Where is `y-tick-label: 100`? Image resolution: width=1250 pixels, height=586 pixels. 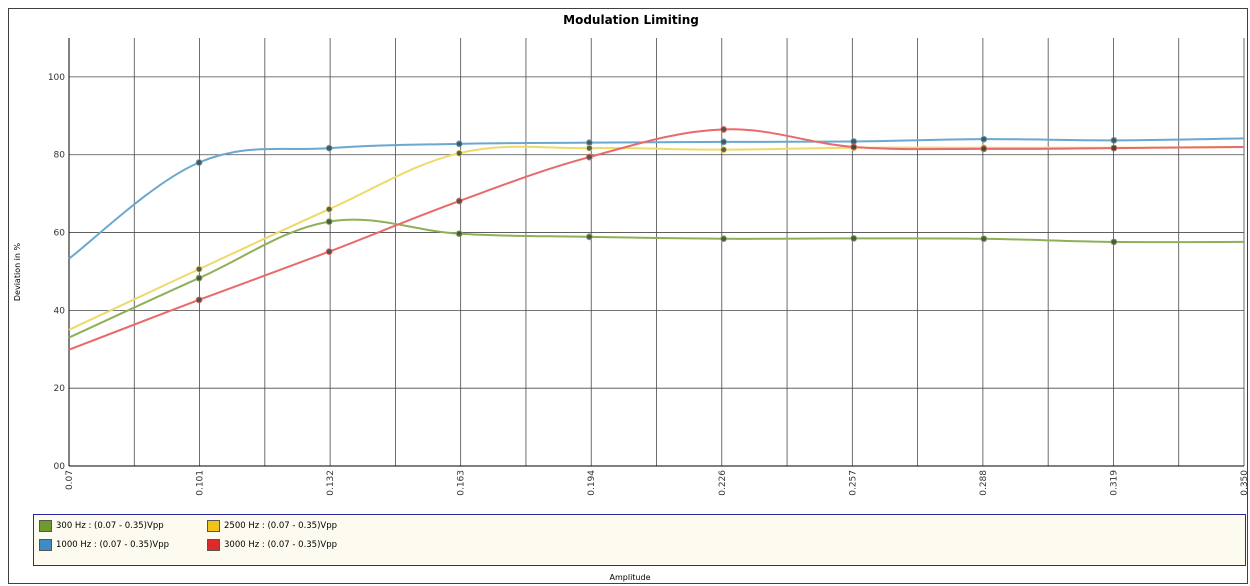
y-tick-label: 100 is located at coordinates (56, 78).